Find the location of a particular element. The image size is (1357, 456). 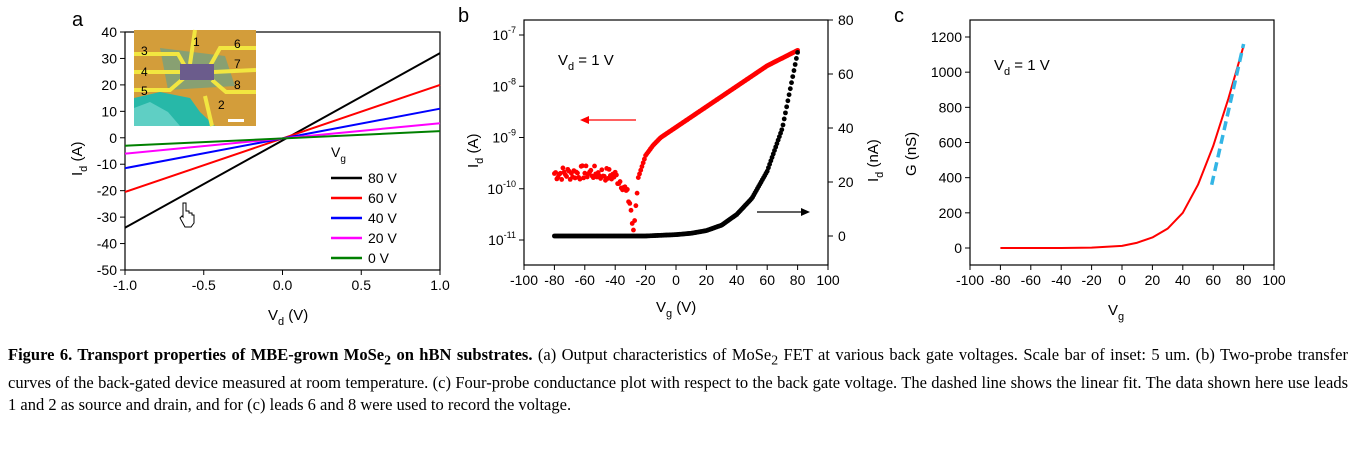

panel-b-xlabel: Vg (V) is located at coordinates (676, 309).